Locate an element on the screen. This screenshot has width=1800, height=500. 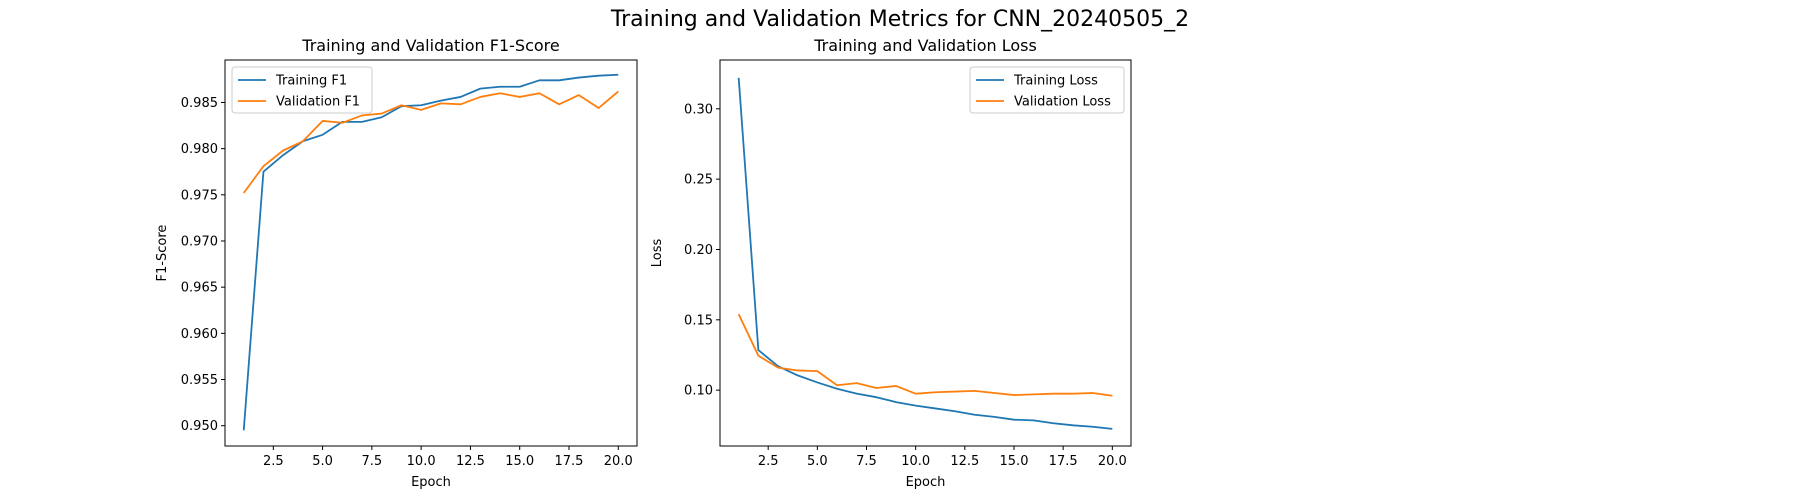
y-tick-label: 0.950 is located at coordinates (199, 426).